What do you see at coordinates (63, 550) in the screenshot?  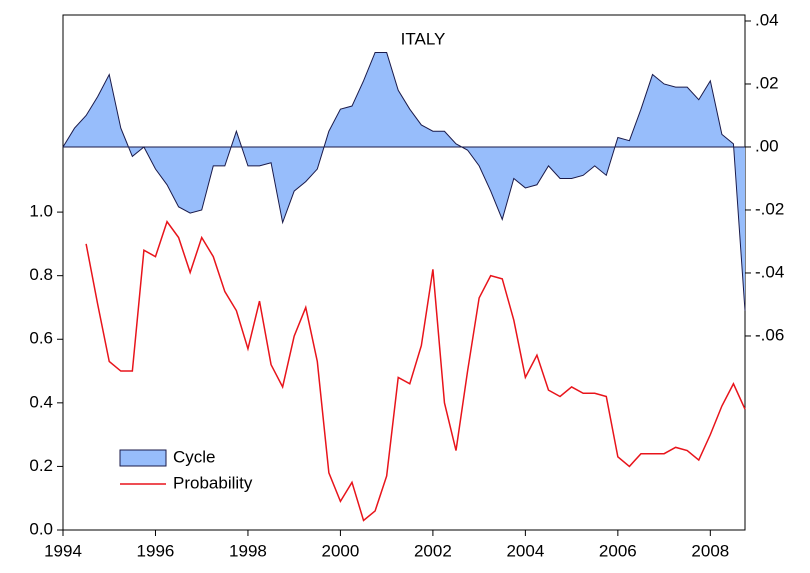 I see `x-tick-label: 1994` at bounding box center [63, 550].